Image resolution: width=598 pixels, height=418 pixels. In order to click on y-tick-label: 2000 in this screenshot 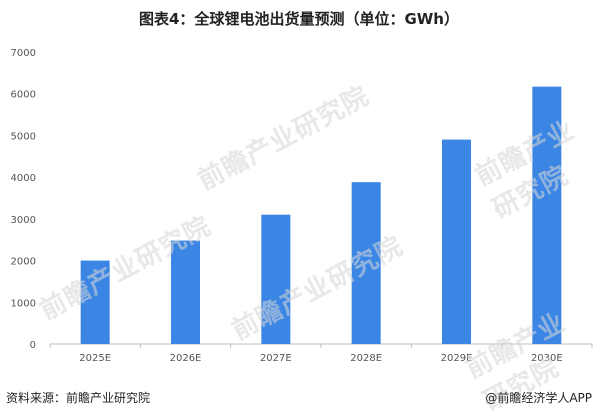, I will do `click(23, 262)`.